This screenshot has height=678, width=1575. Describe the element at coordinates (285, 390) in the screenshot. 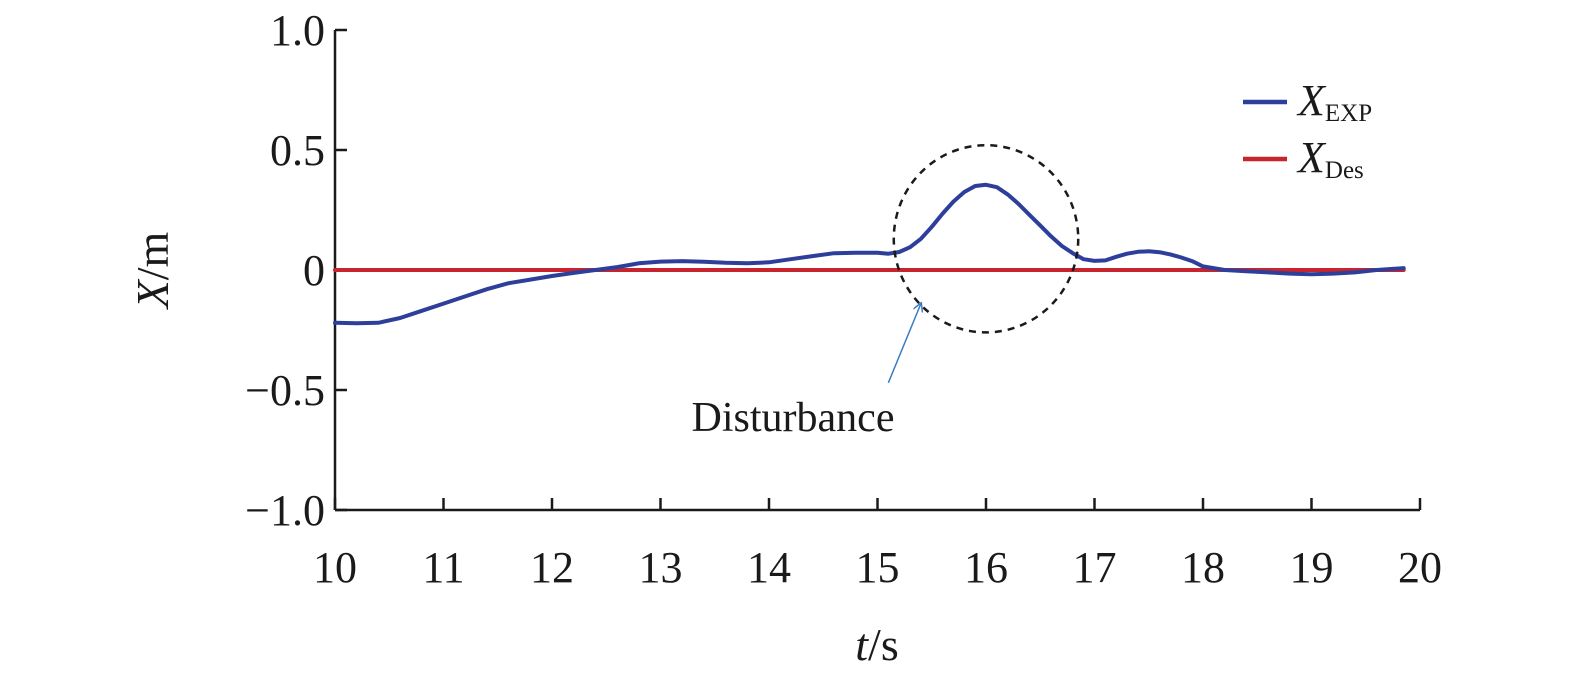

I see `y-tick-label: −0.5` at that location.